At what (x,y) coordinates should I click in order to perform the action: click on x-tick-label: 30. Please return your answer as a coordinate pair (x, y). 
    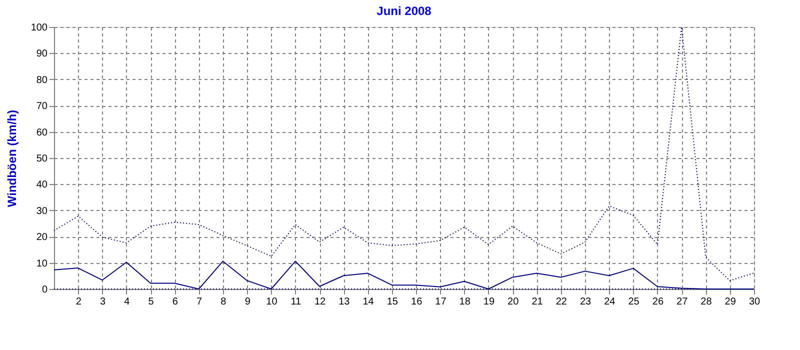
    Looking at the image, I should click on (754, 302).